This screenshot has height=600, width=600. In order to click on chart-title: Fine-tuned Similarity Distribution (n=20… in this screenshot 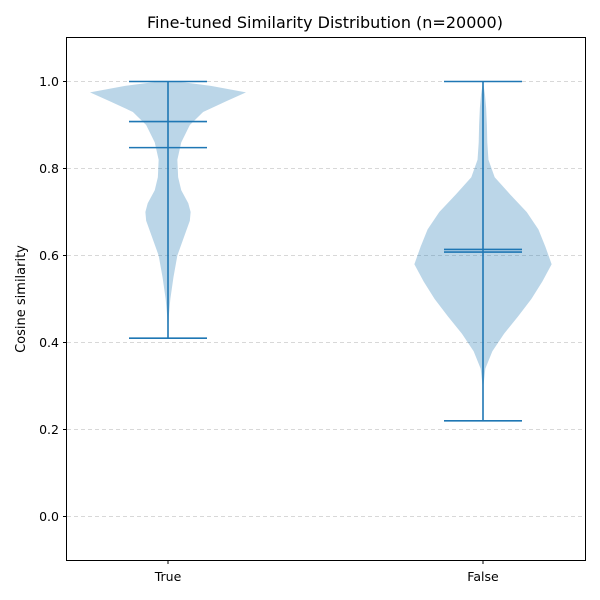, I will do `click(325, 22)`.